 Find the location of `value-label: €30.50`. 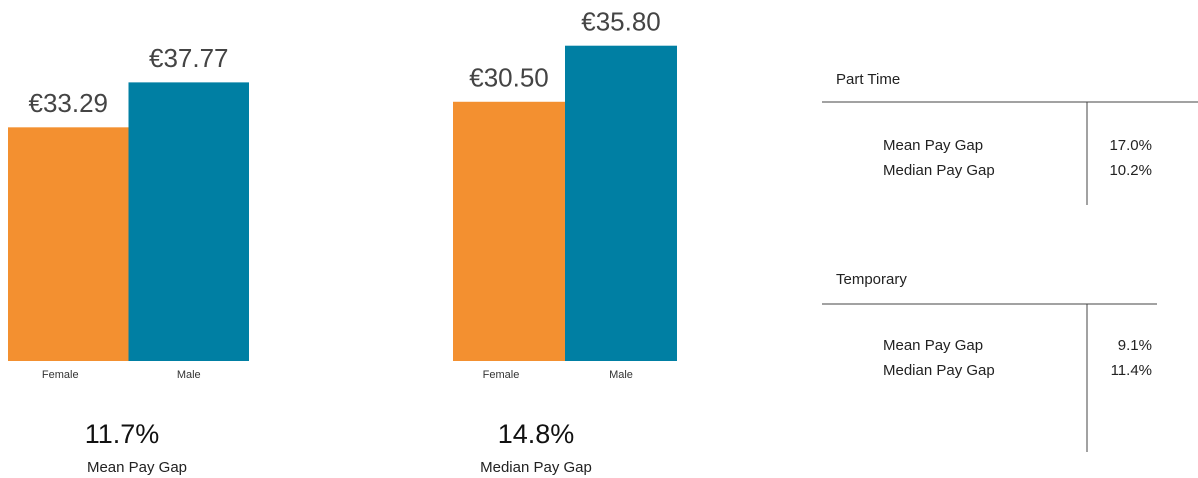

value-label: €30.50 is located at coordinates (509, 78).